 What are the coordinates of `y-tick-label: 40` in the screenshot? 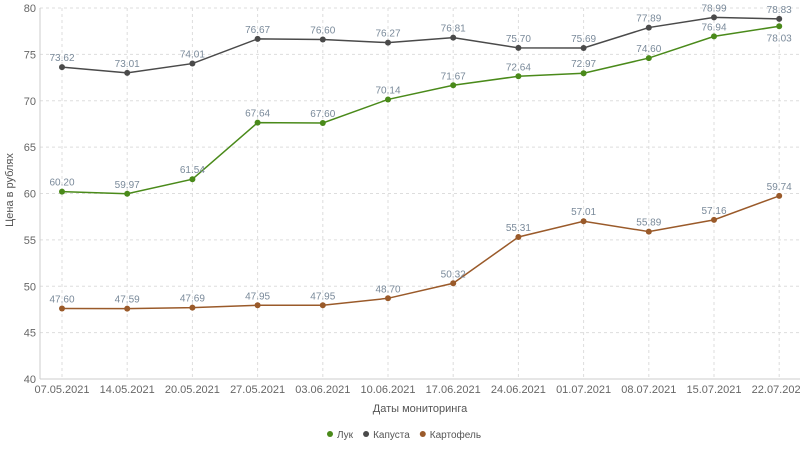 It's located at (30, 380).